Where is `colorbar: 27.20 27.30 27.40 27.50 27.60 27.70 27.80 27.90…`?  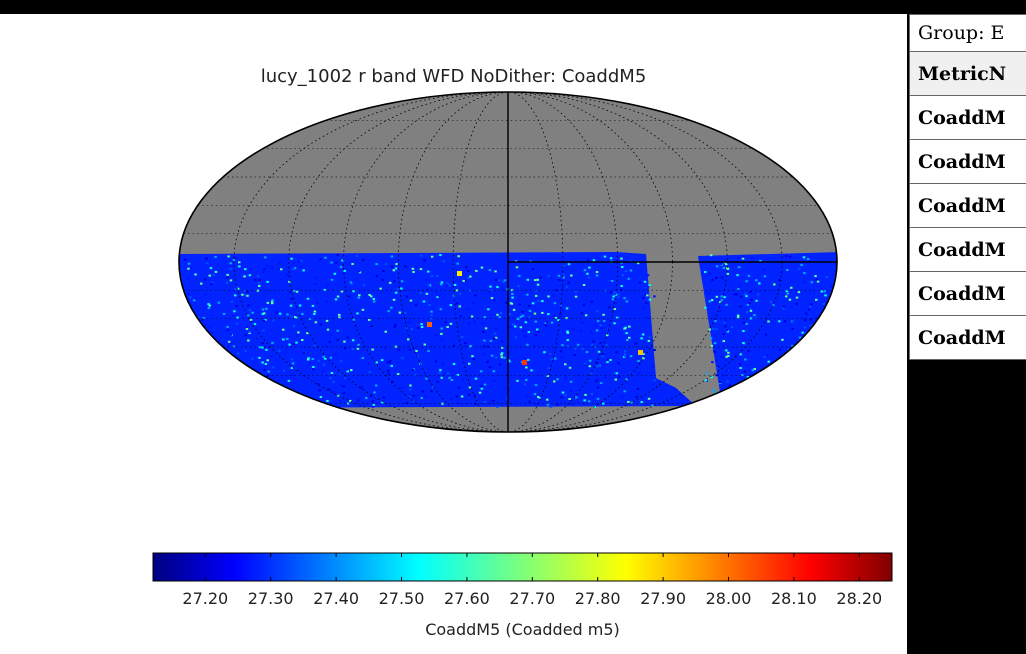 colorbar: 27.20 27.30 27.40 27.50 27.60 27.70 27.80 27.90… is located at coordinates (522, 580).